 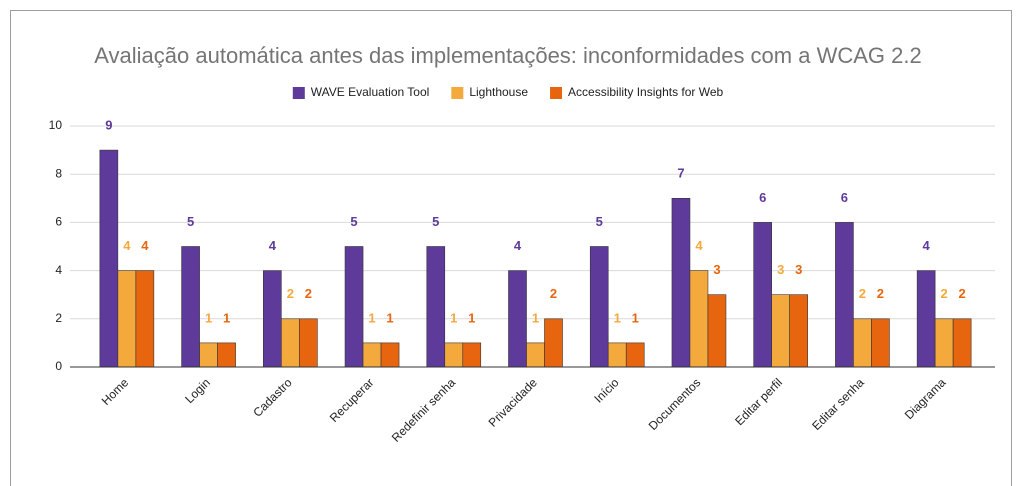 I want to click on y-tick-label: 2, so click(x=58, y=318).